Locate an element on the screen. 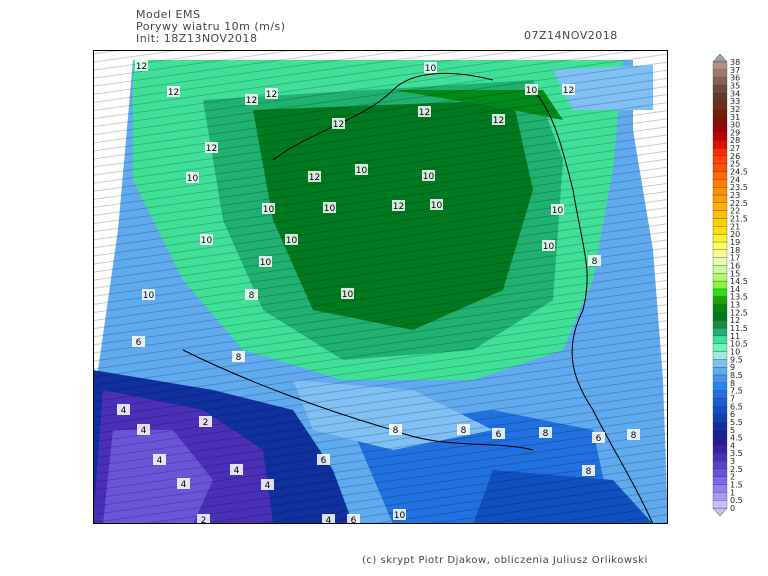 Image resolution: width=768 pixels, height=576 pixels. colorbar-tick-label: 9.5 is located at coordinates (736, 359).